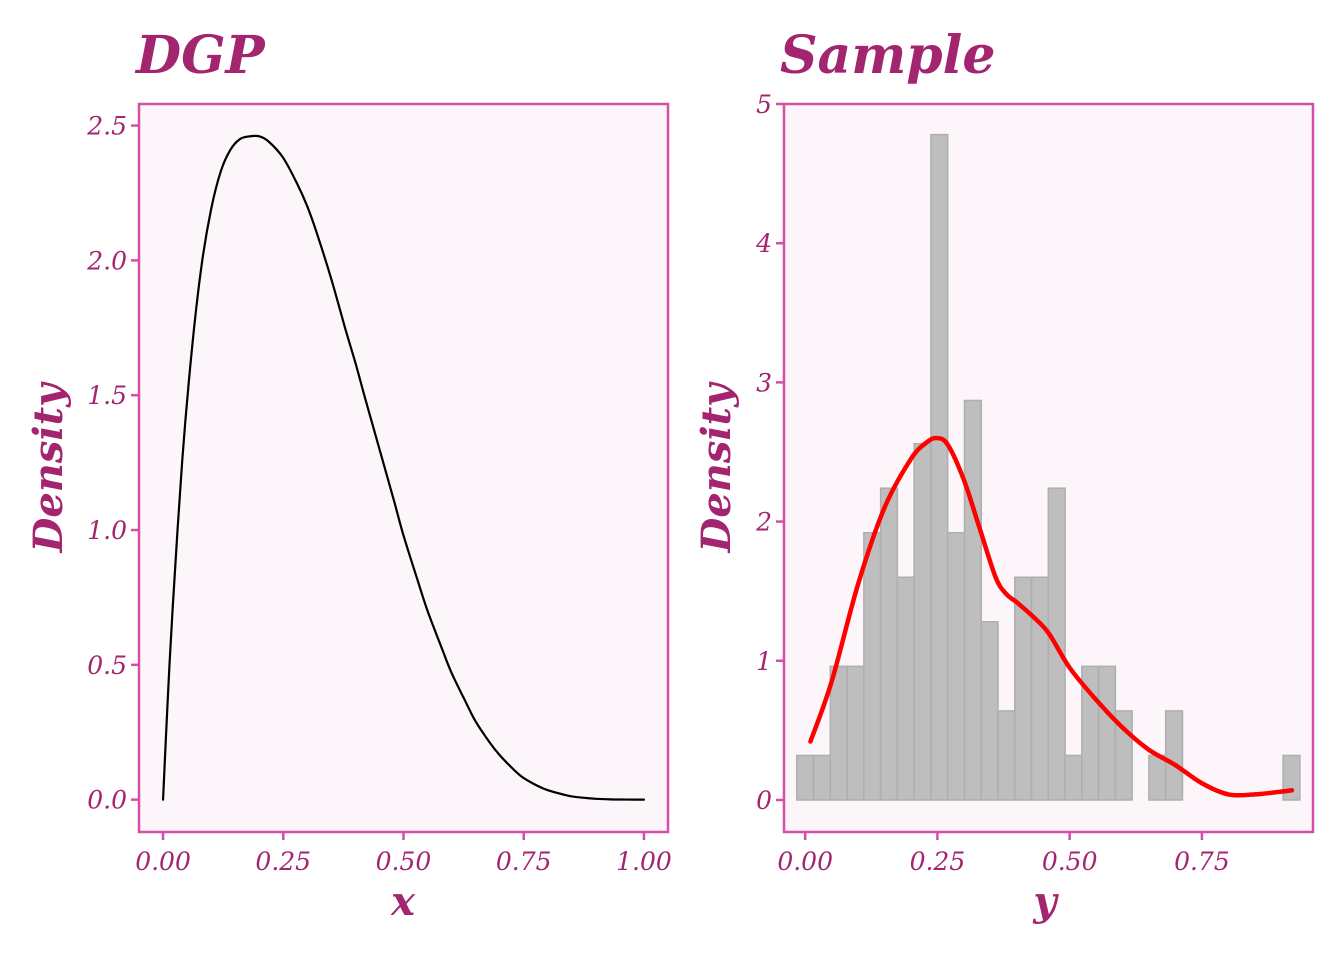  Describe the element at coordinates (112, 463) in the screenshot. I see `dgp-y-axis: 0.0 0.5 1.0 1.5 2.0 2.5` at that location.